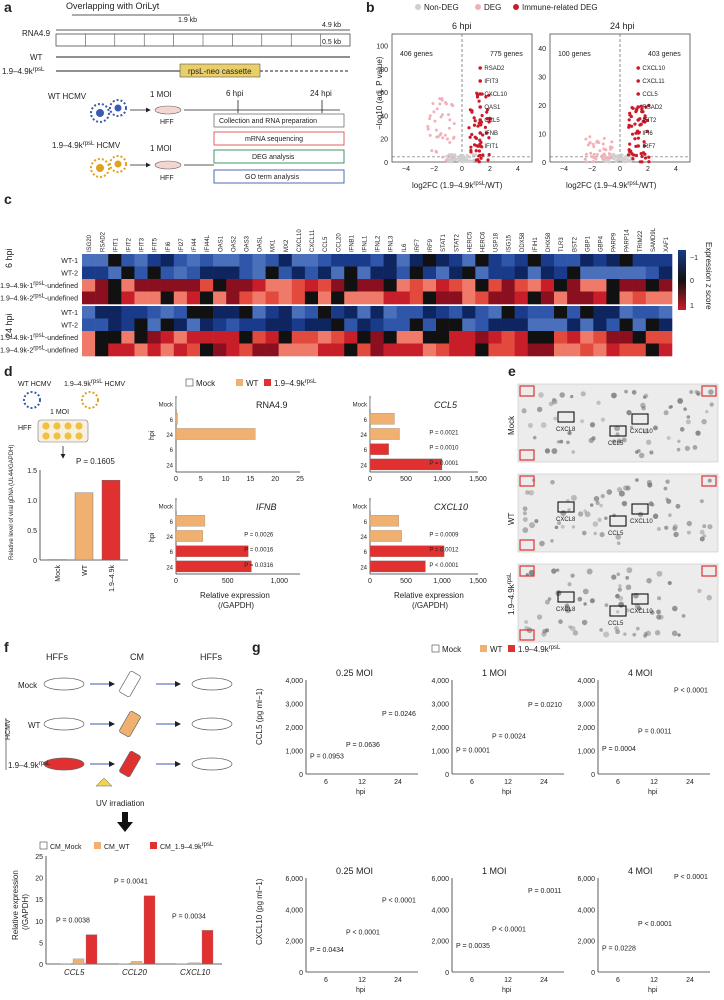 This screenshot has height=1000, width=724. What do you see at coordinates (692, 306) in the screenshot?
I see `zscore-tick: 1` at bounding box center [692, 306].